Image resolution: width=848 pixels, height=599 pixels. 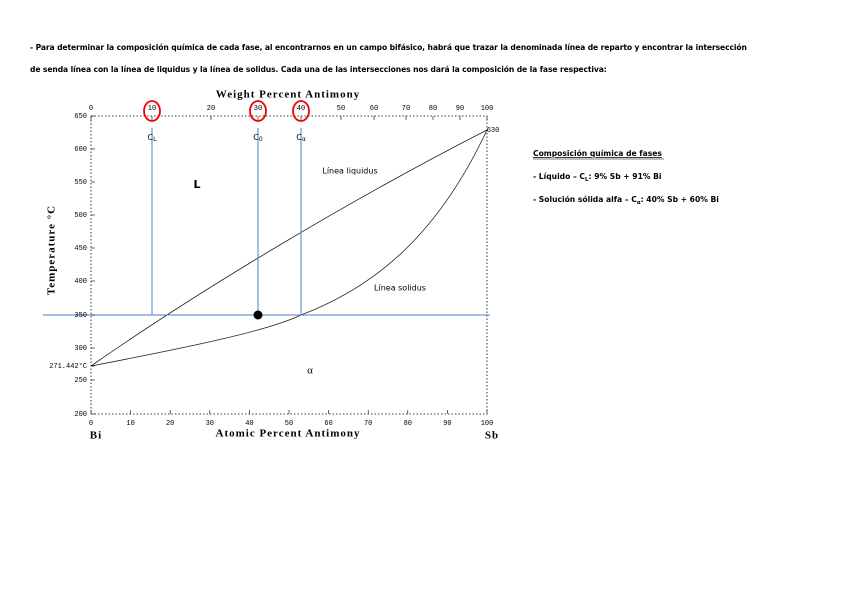 I want to click on y-tick-label: 271.442°C, so click(x=68, y=366).